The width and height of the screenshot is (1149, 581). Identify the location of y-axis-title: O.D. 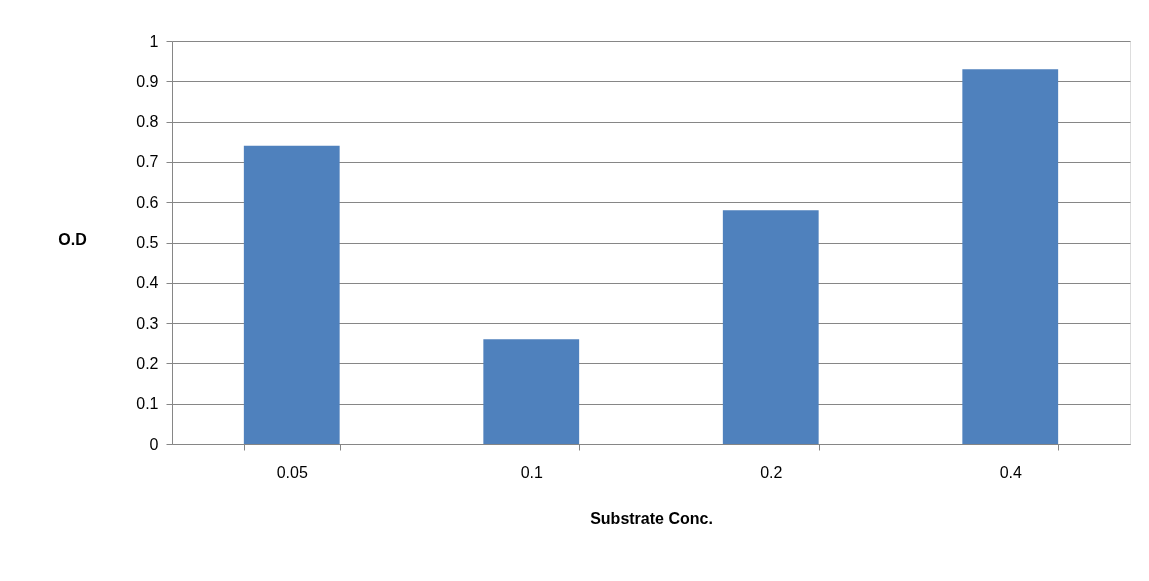
(72, 239).